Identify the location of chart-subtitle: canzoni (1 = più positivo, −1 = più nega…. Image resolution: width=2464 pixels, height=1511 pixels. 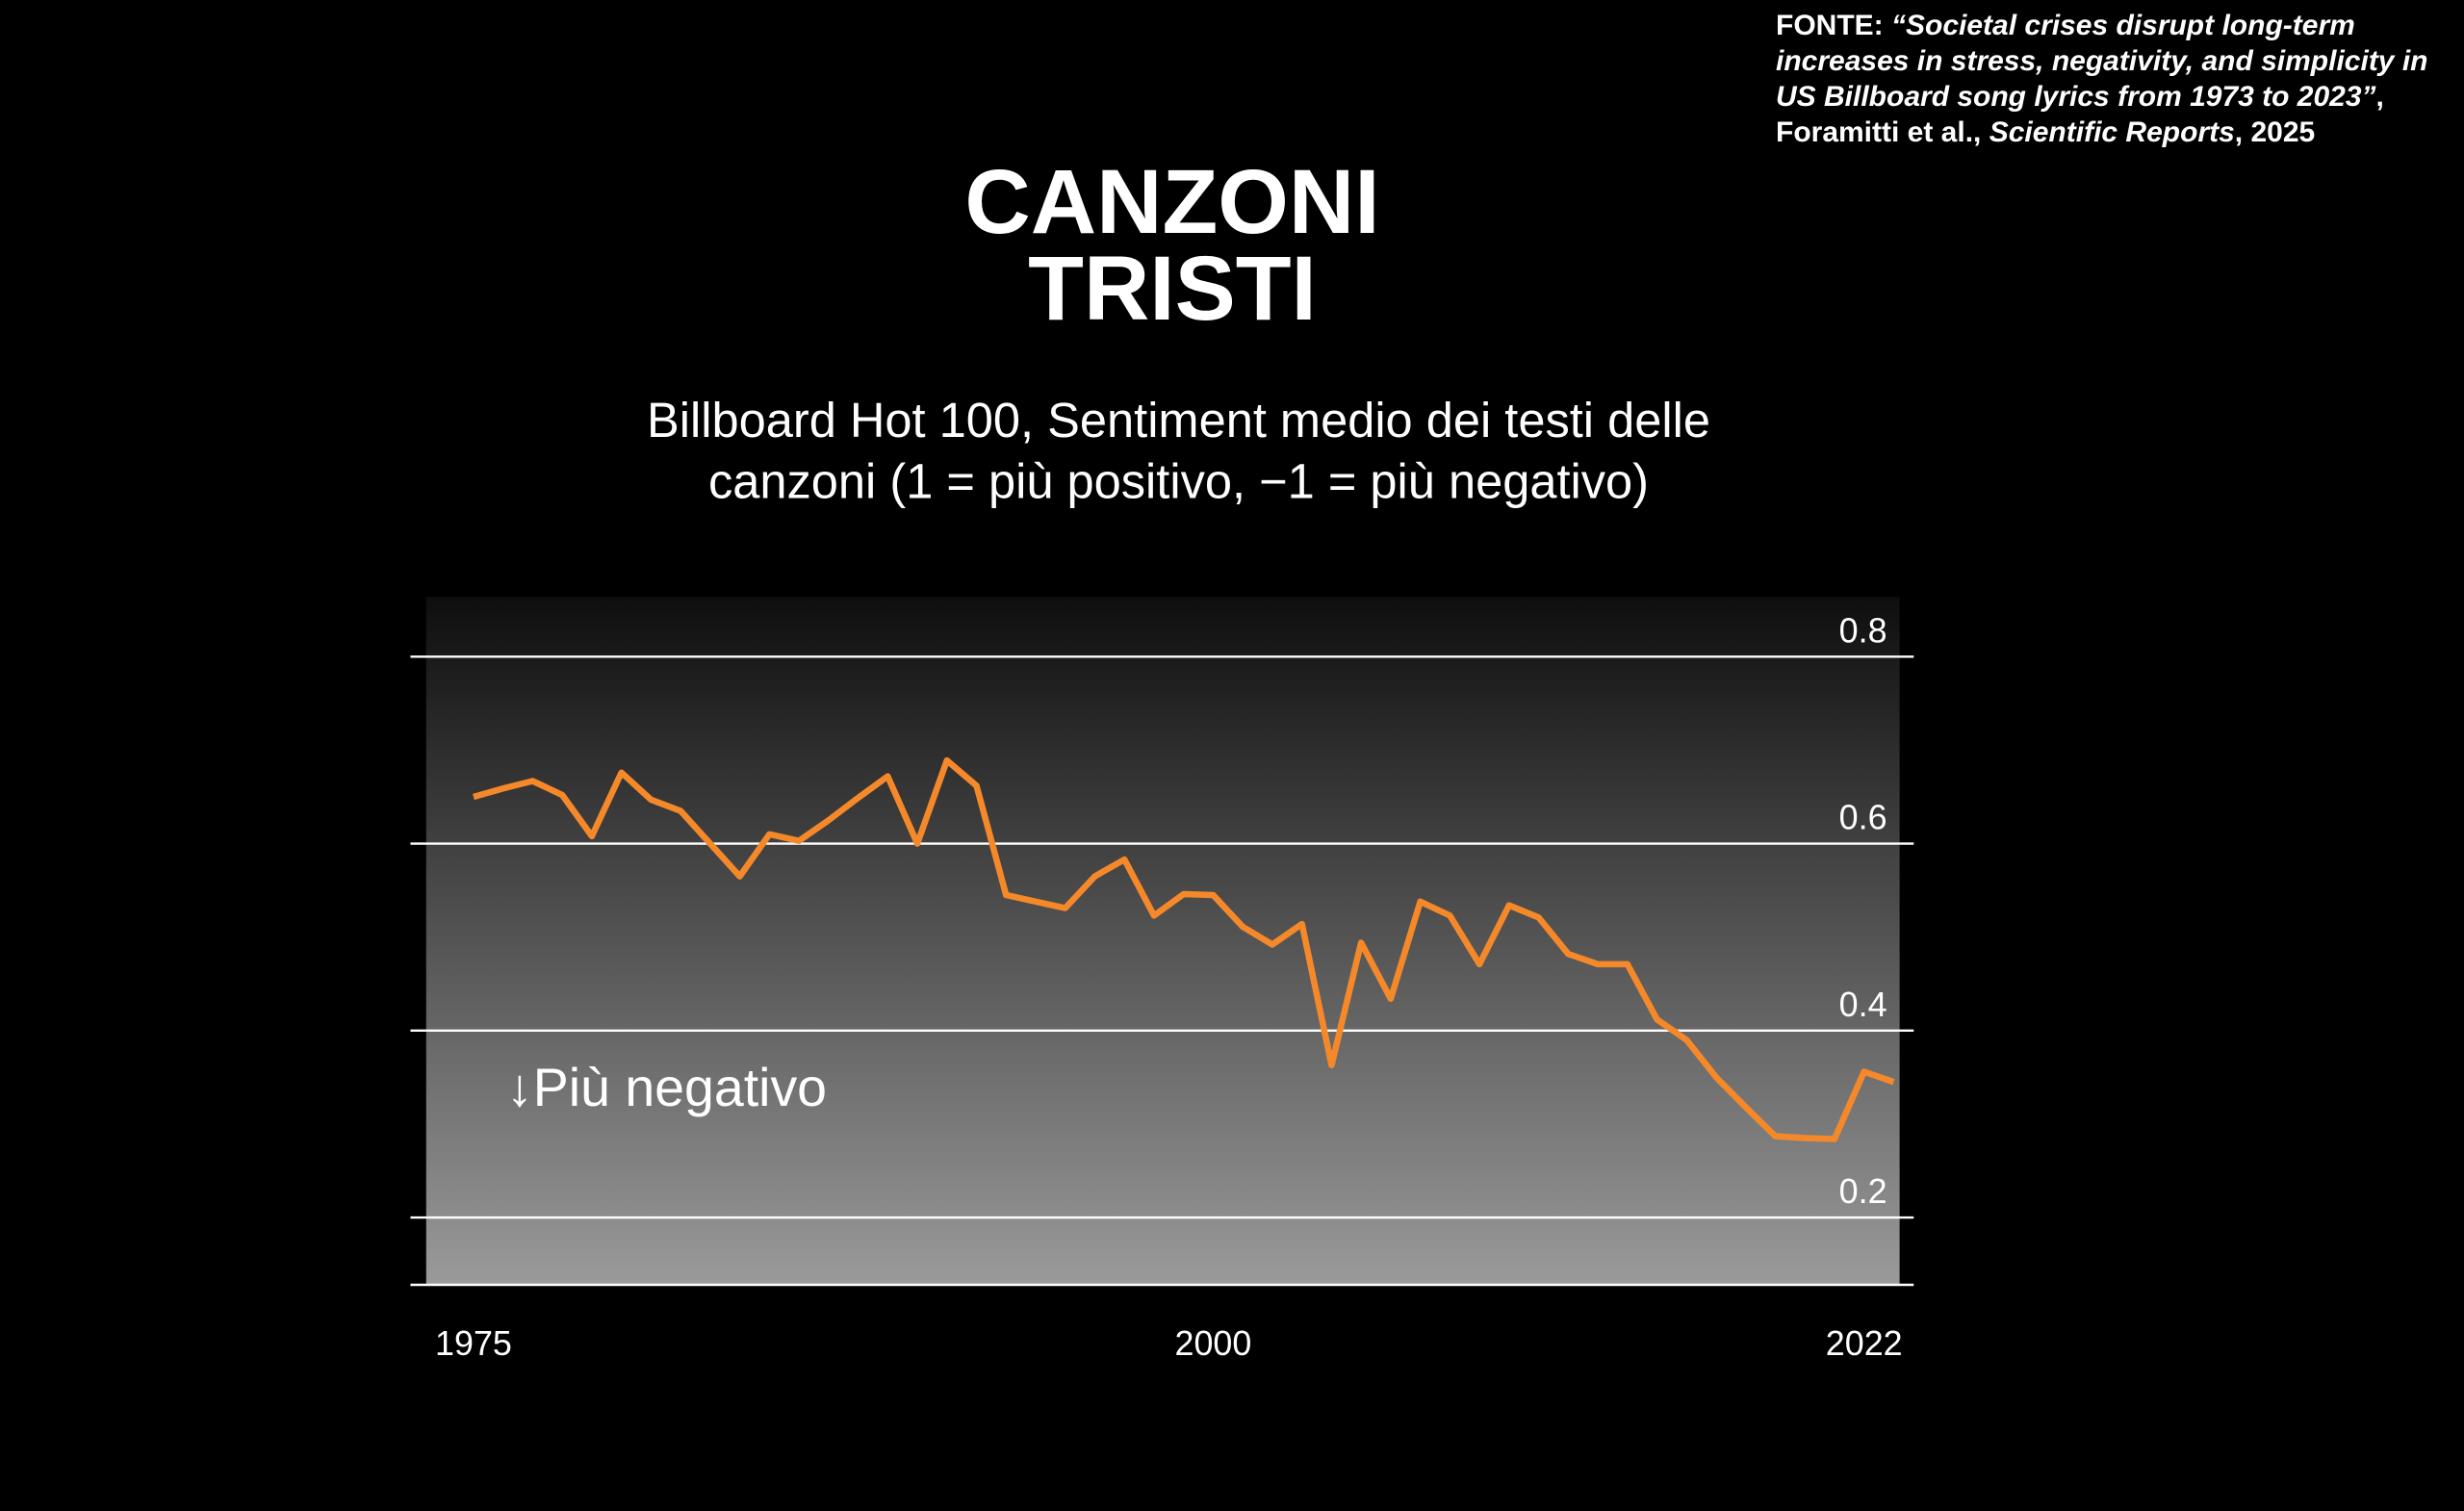
(1178, 481).